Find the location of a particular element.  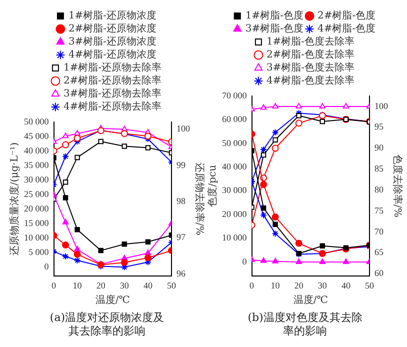

legend-label: 2#树脂-色度 is located at coordinates (347, 16).